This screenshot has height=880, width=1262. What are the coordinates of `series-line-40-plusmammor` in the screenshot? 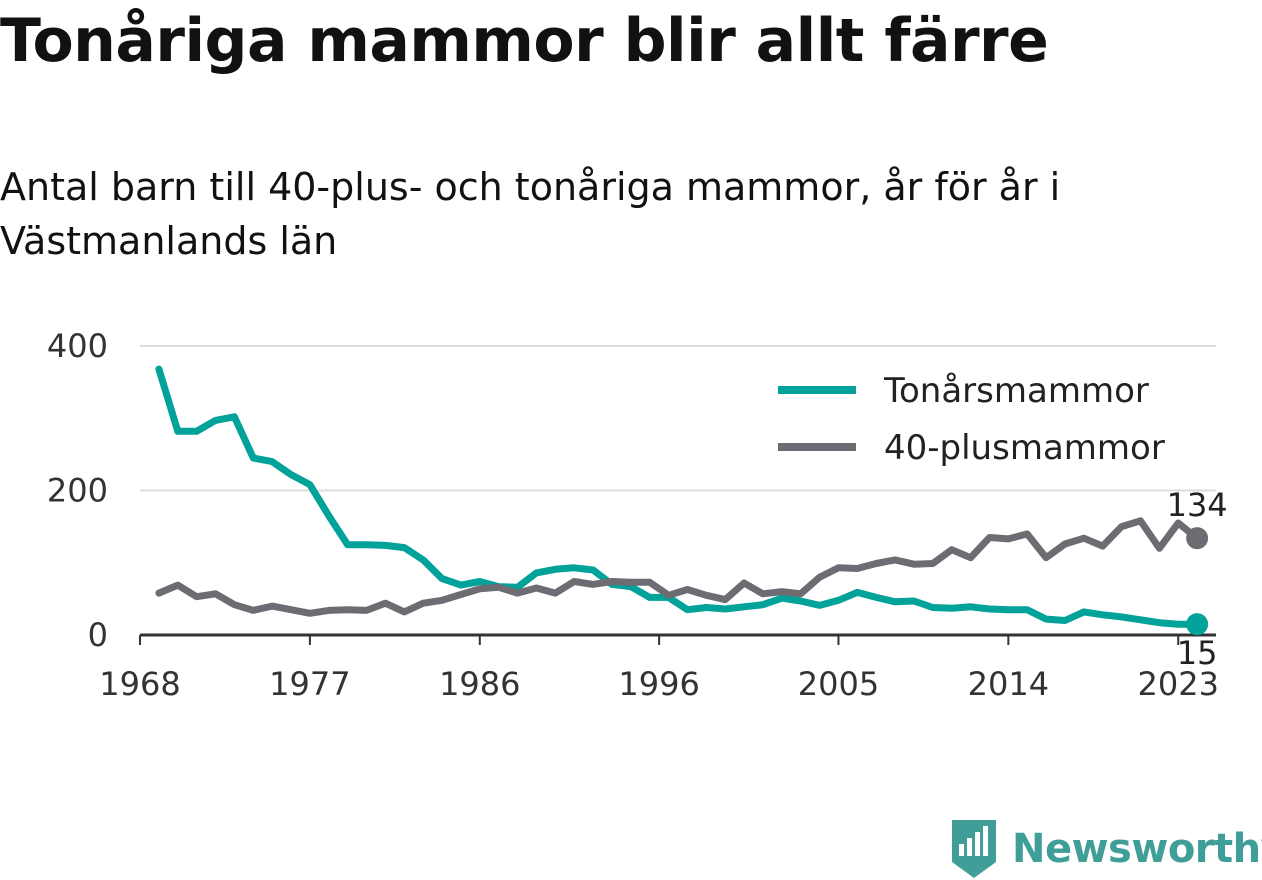 It's located at (678, 567).